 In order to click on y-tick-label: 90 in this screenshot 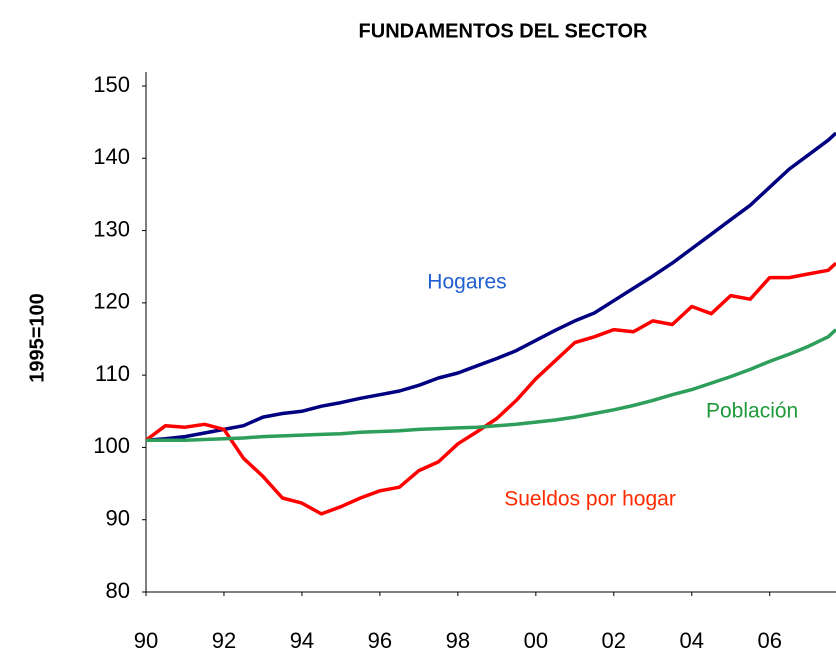, I will do `click(118, 518)`.